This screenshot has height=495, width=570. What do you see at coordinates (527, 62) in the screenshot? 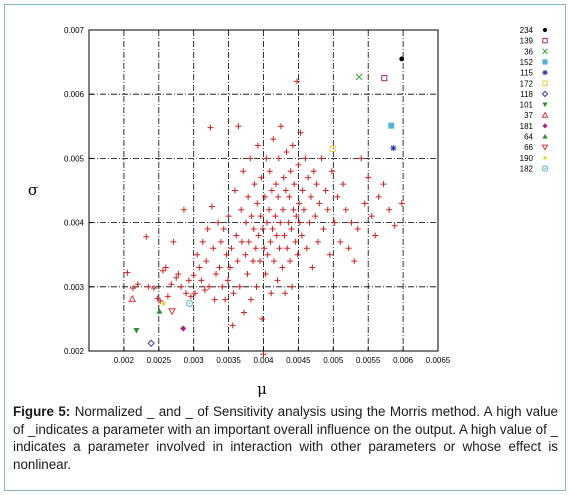
I see `legend-label-152: 152` at bounding box center [527, 62].